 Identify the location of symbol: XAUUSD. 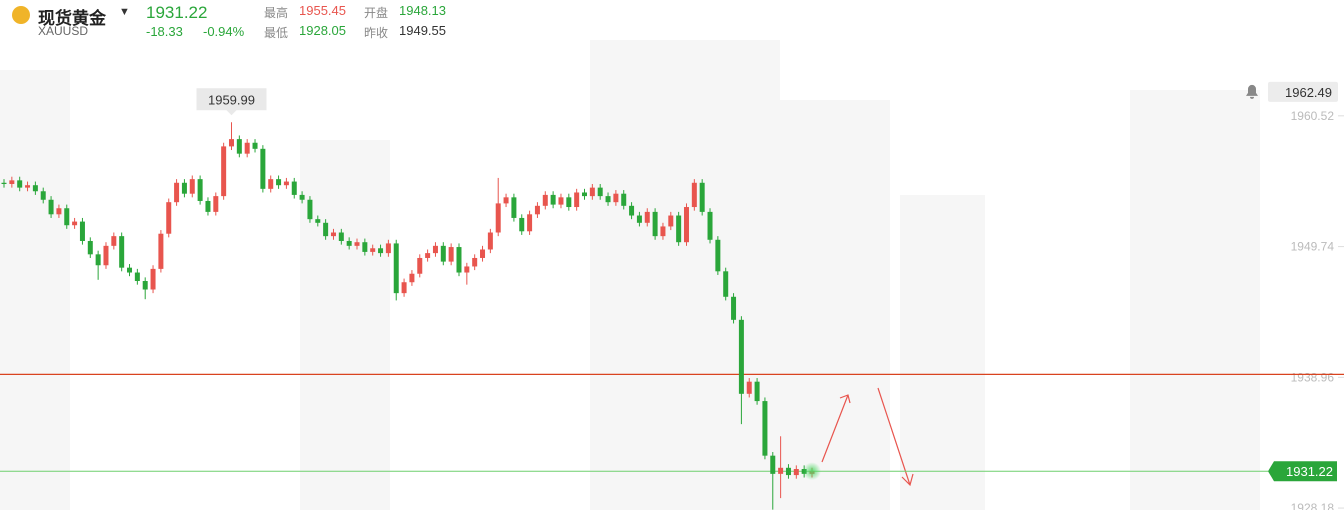
(63, 31).